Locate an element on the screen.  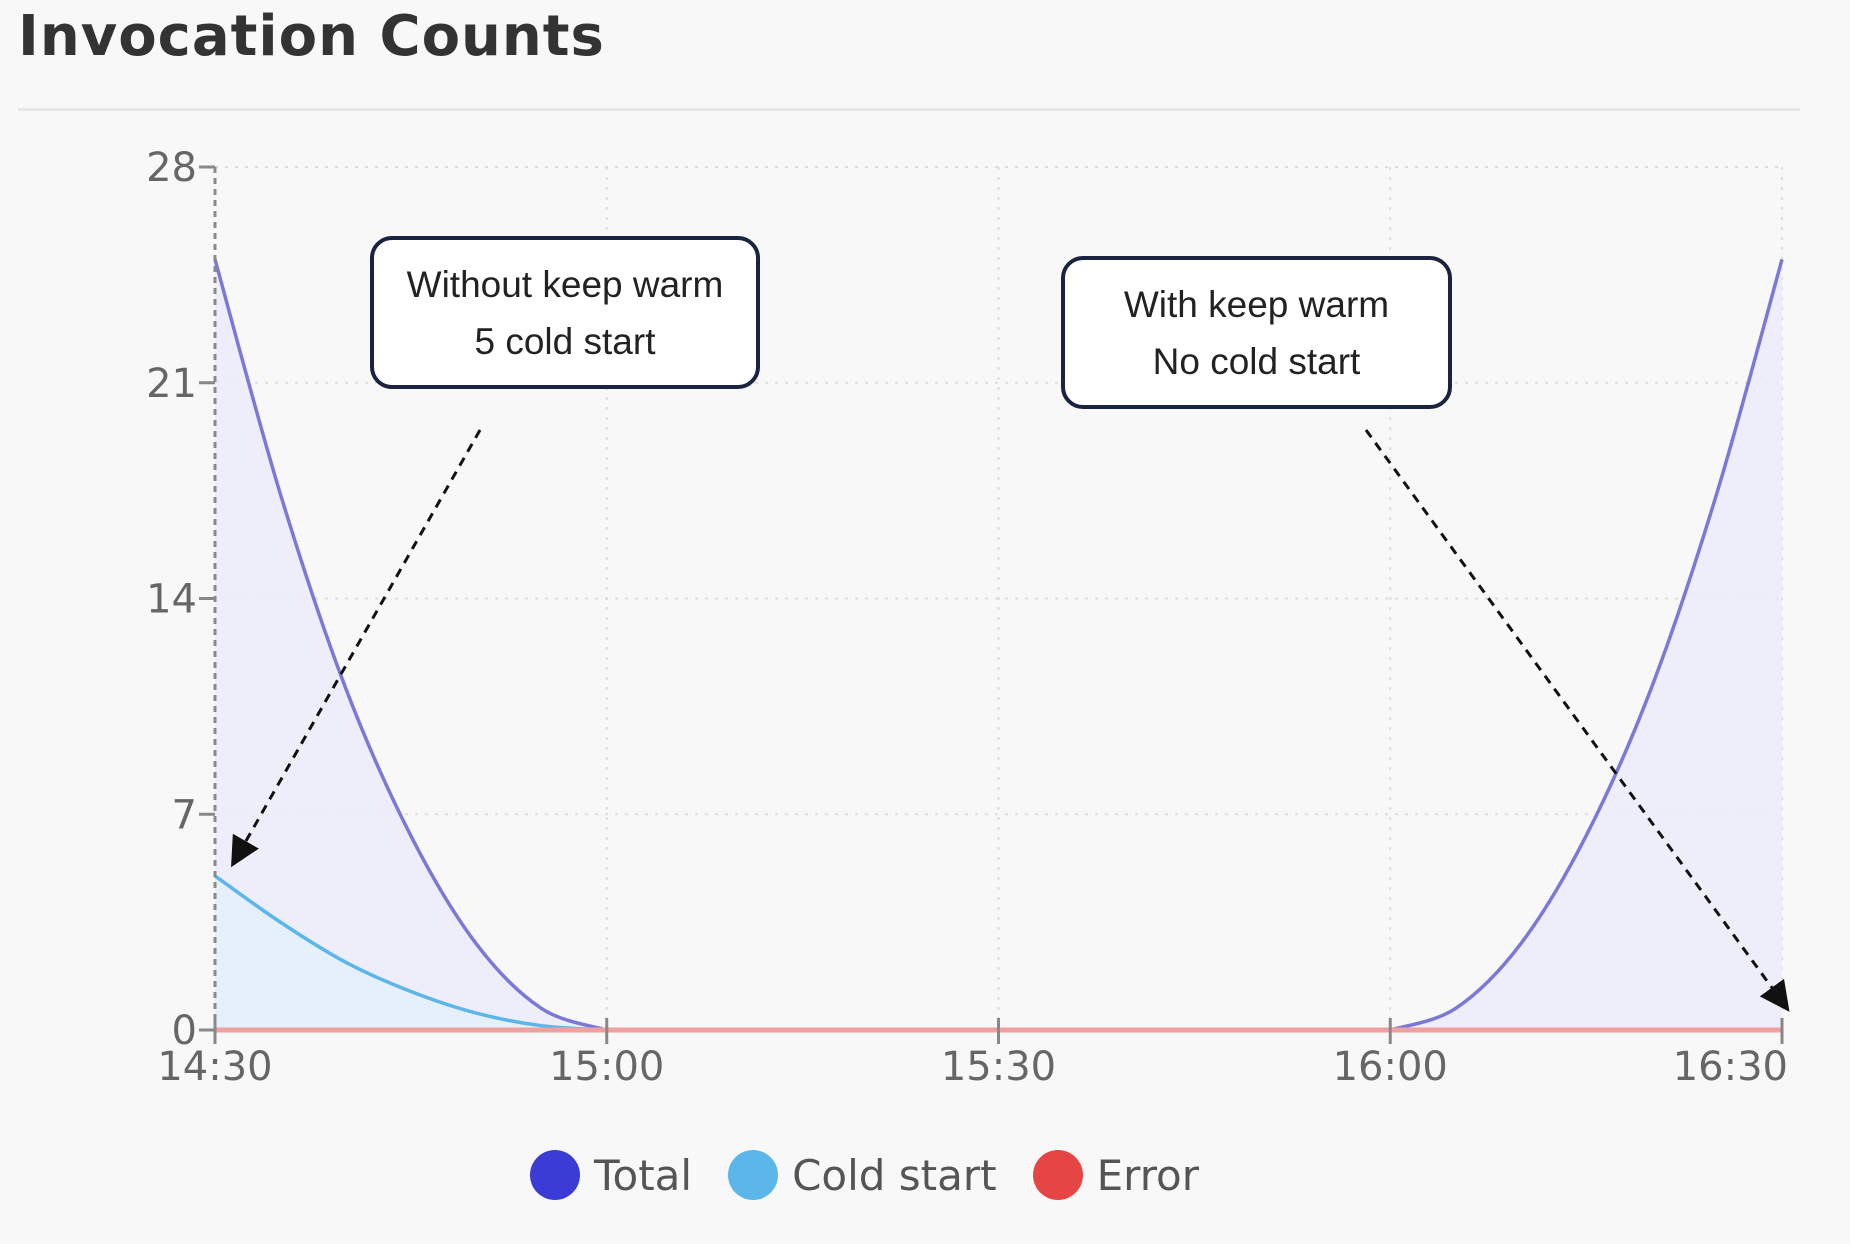
chart-legend: Total Cold start Error is located at coordinates (882, 1175).